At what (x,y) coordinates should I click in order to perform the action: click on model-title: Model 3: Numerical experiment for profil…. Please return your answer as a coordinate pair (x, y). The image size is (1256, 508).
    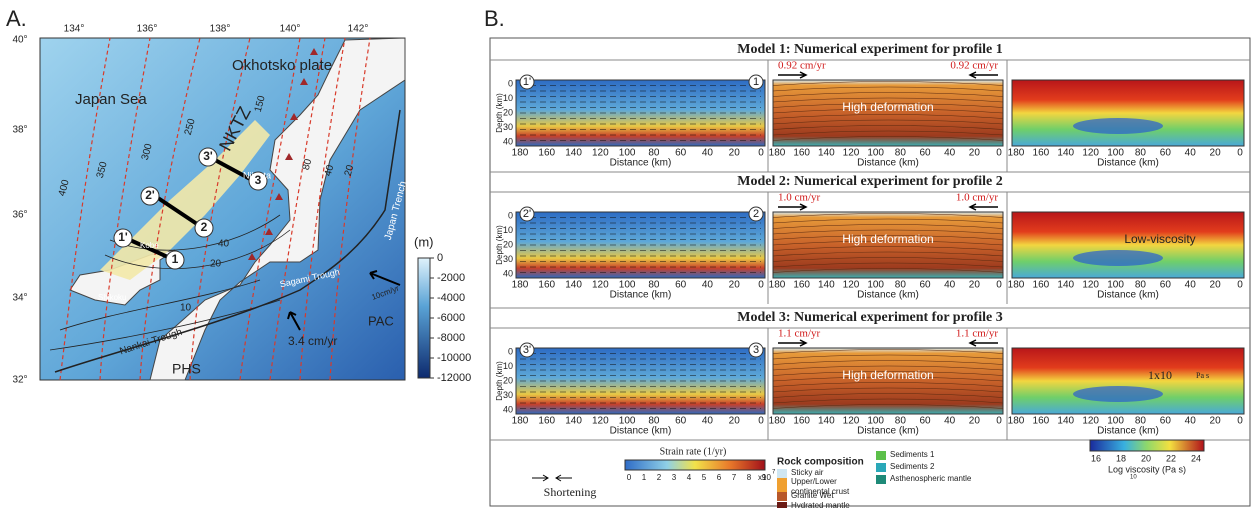
    Looking at the image, I should click on (869, 317).